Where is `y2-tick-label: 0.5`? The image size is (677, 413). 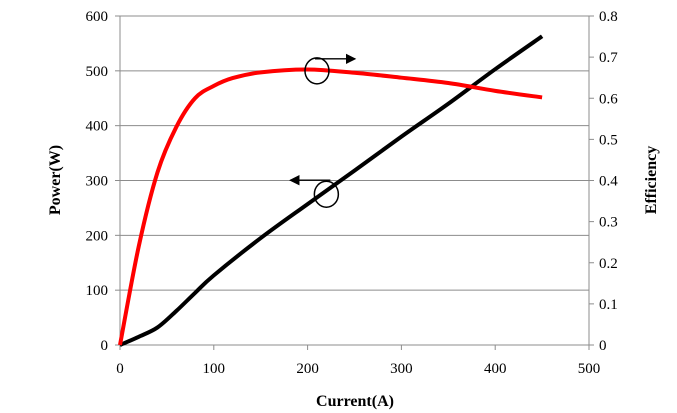 y2-tick-label: 0.5 is located at coordinates (608, 140).